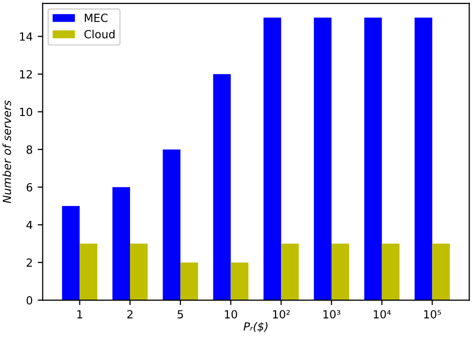  What do you see at coordinates (281, 314) in the screenshot?
I see `x-tick-label: 10²` at bounding box center [281, 314].